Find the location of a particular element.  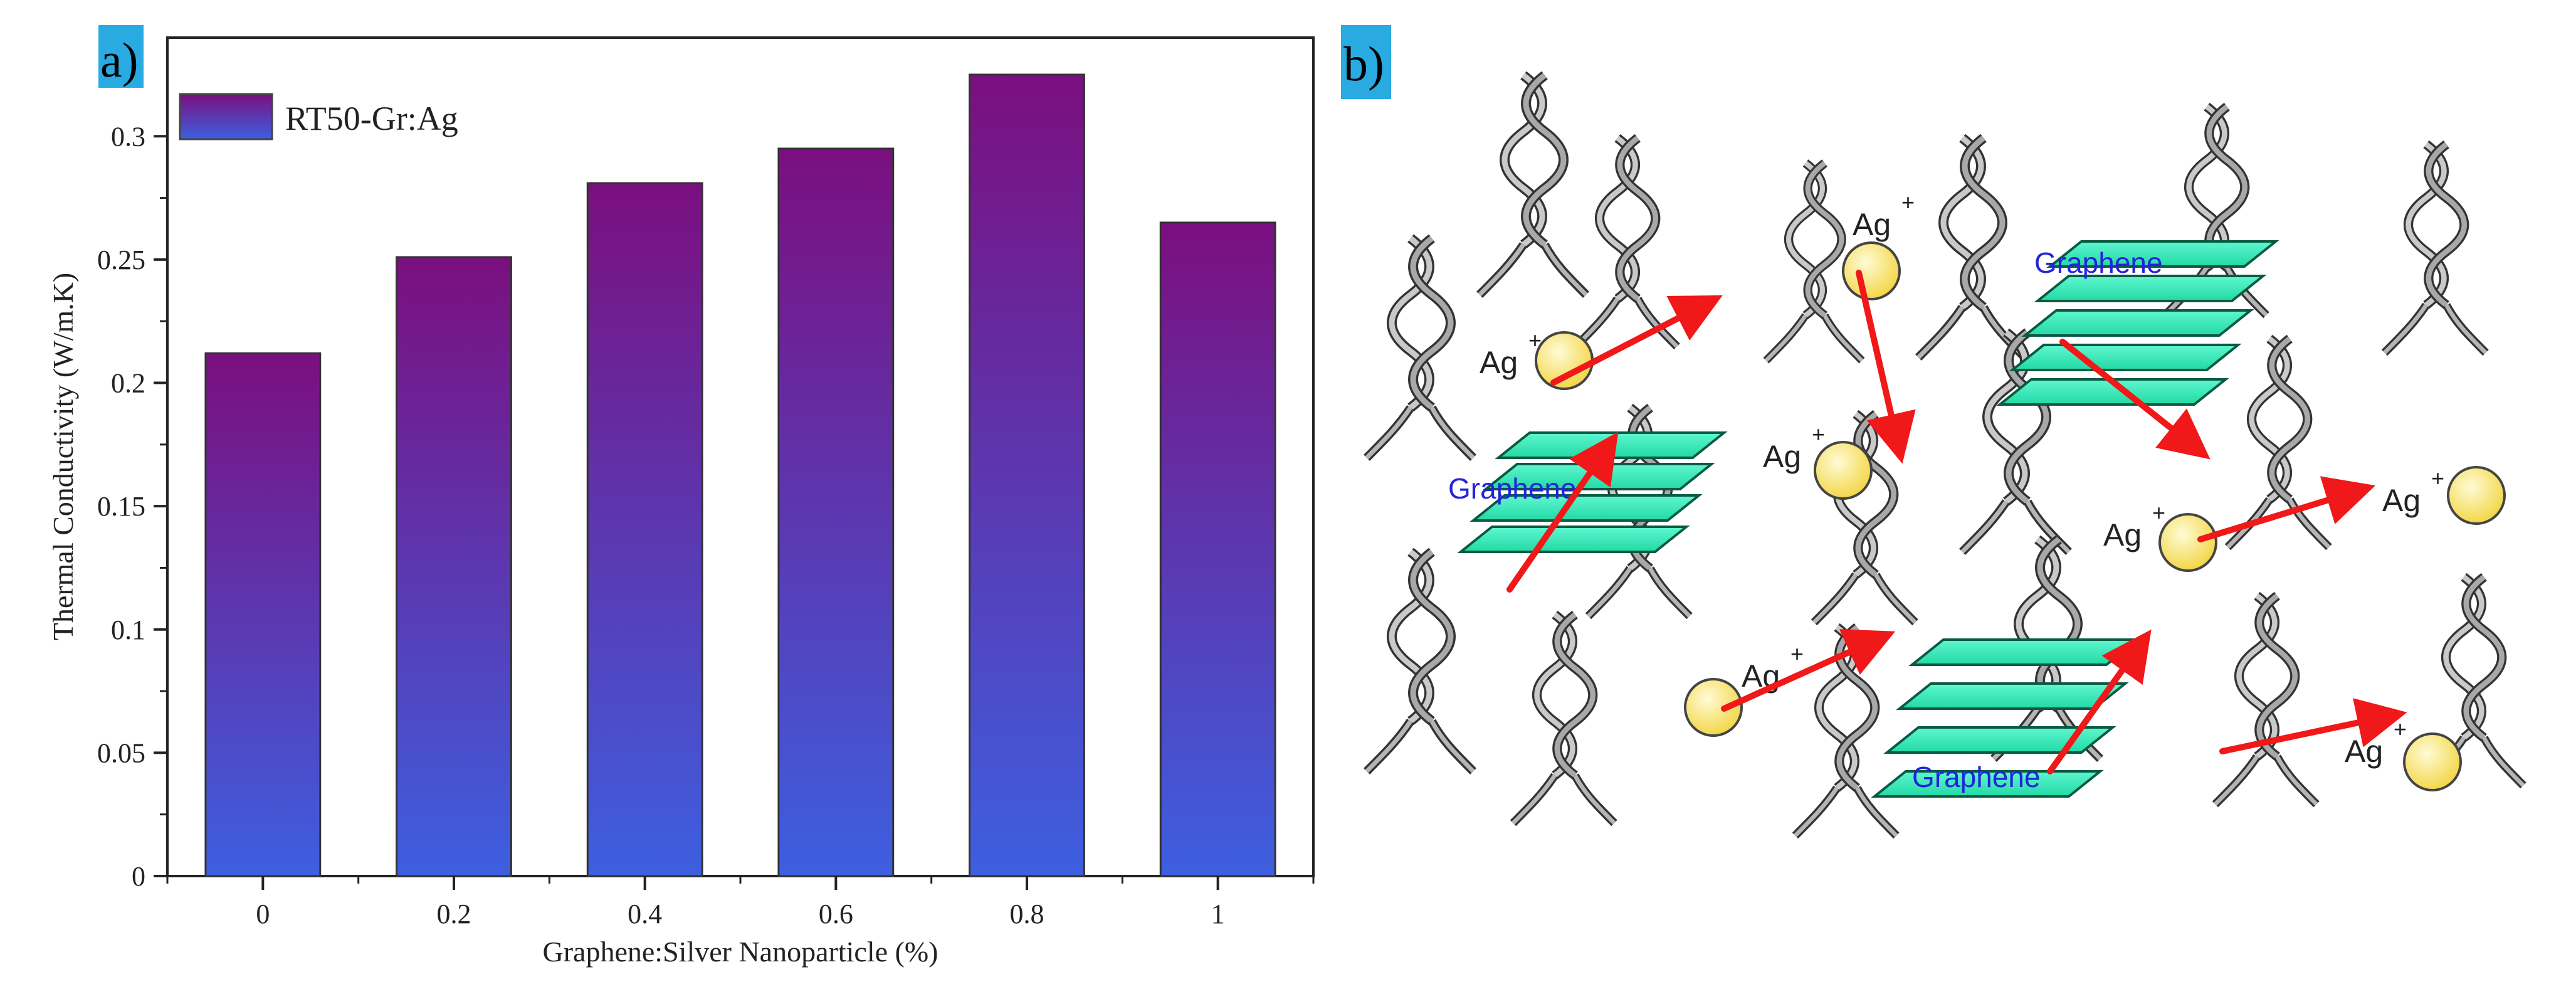

y-tick-label: 0 is located at coordinates (138, 876).